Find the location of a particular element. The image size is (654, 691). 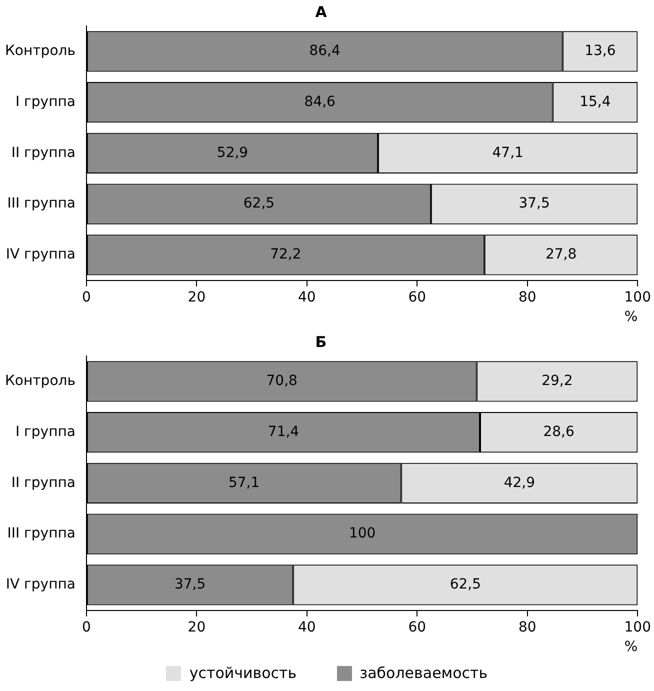

data-label: 47,1 is located at coordinates (508, 152).